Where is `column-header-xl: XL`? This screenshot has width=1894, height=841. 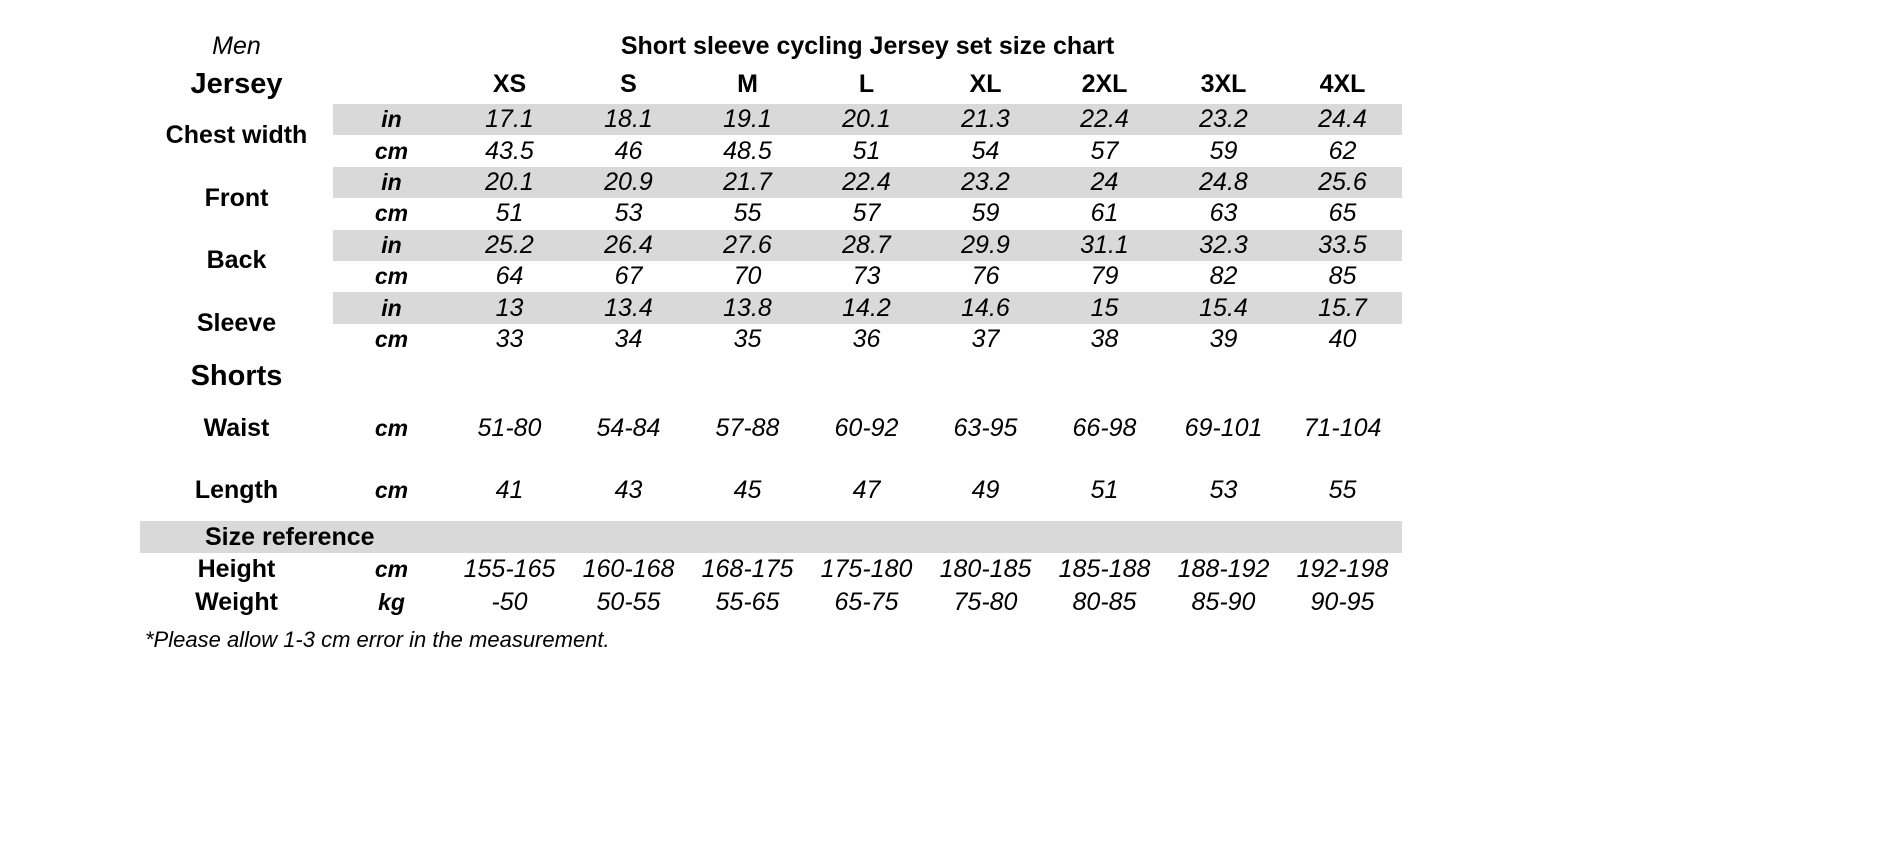
column-header-xl: XL is located at coordinates (985, 83).